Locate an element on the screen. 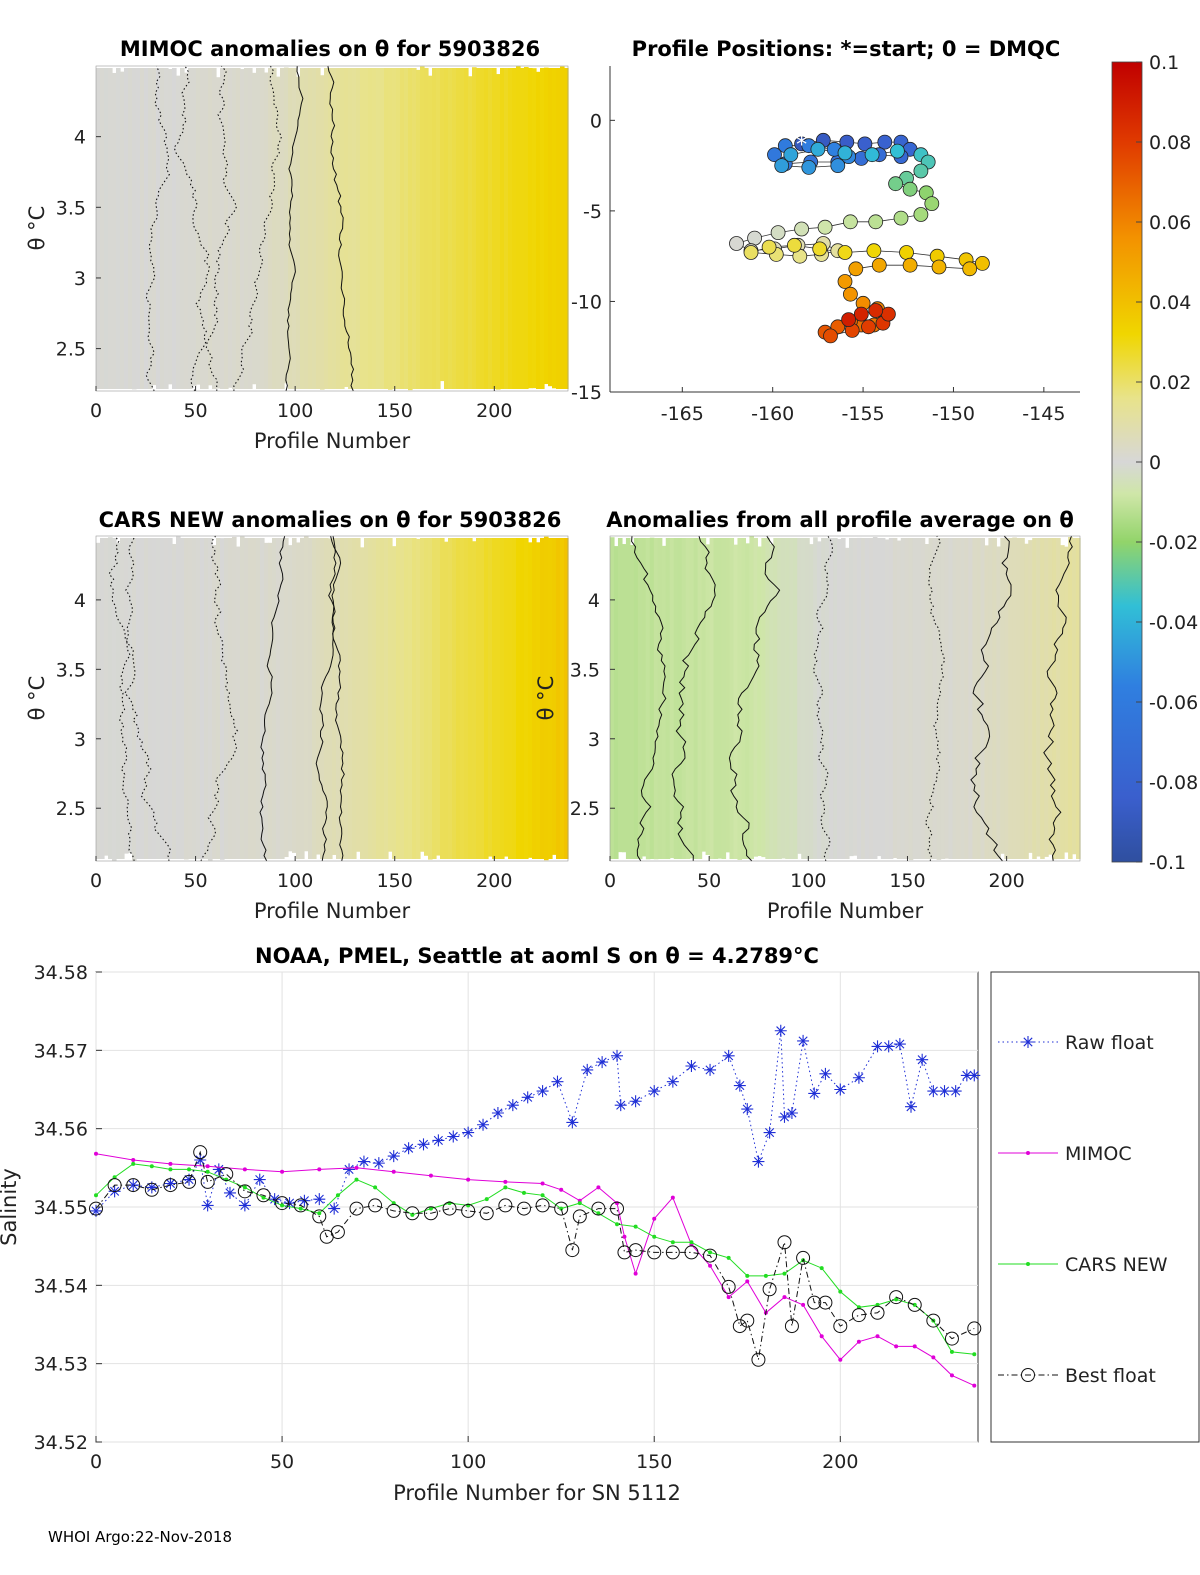 This screenshot has width=1200, height=1575. cars-contours is located at coordinates (226, 698).